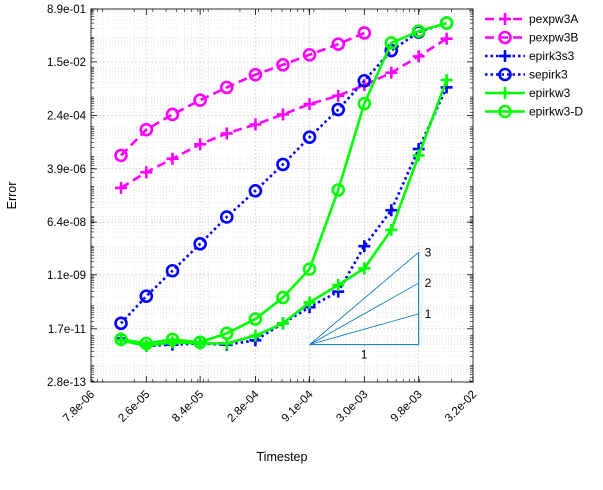 This screenshot has width=603, height=490. Describe the element at coordinates (528, 93) in the screenshot. I see `legend-item-epirkw3: epirkw3` at that location.